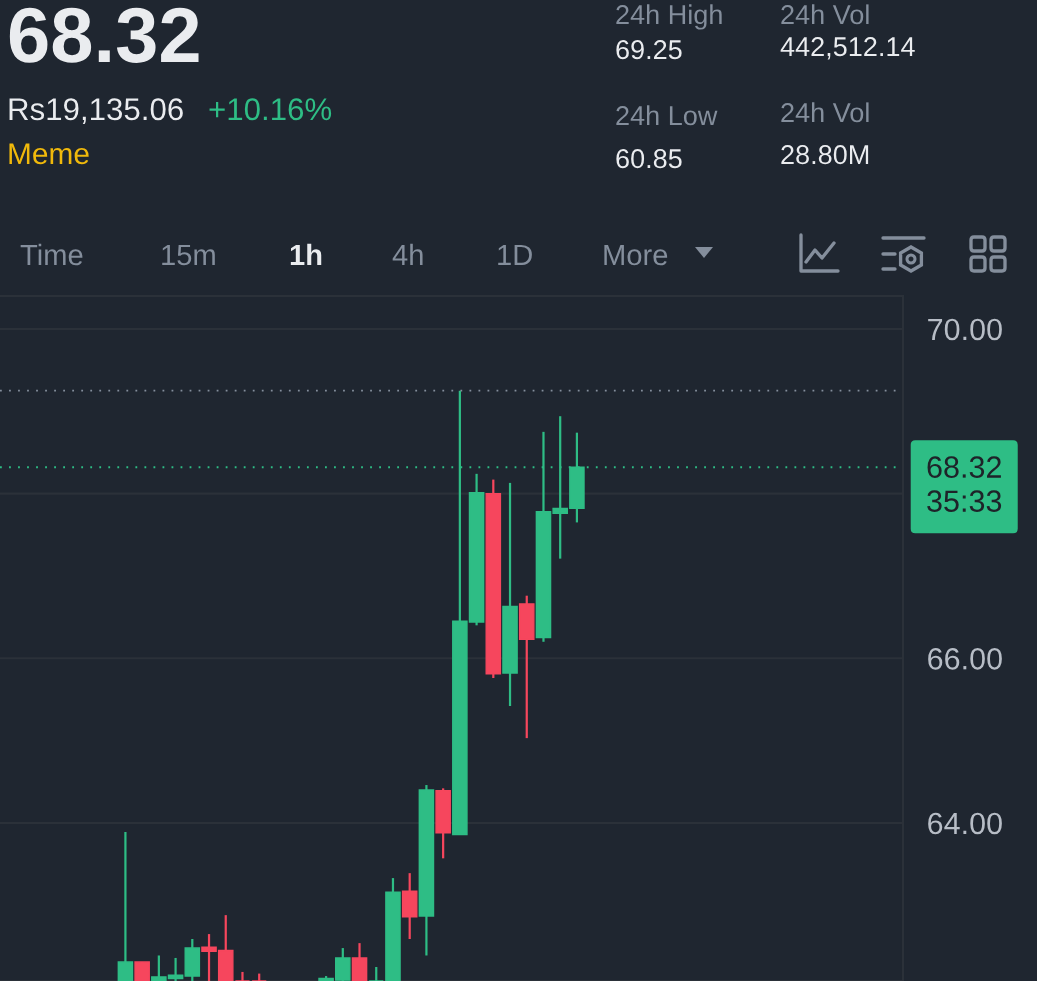  Describe the element at coordinates (667, 115) in the screenshot. I see `text: 24h Low` at that location.